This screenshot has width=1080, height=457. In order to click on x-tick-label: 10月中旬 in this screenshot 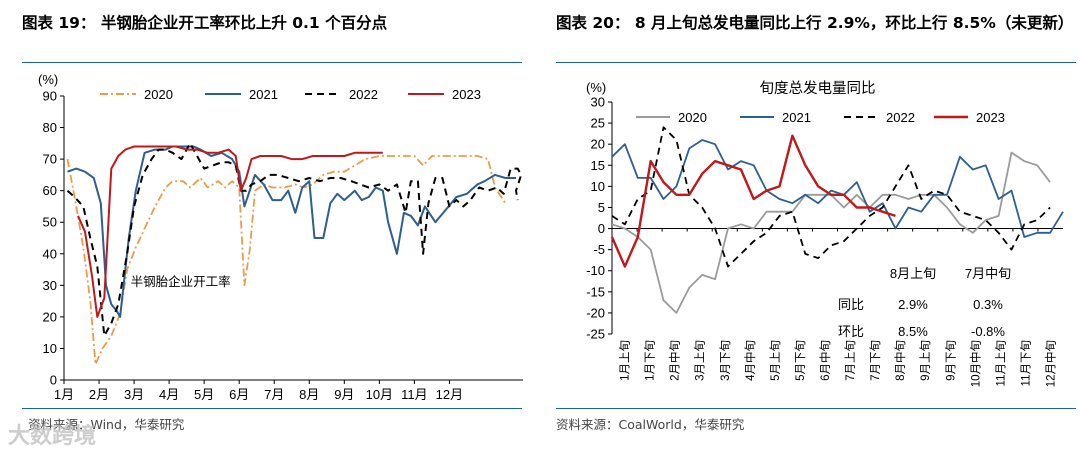, I will do `click(975, 363)`.